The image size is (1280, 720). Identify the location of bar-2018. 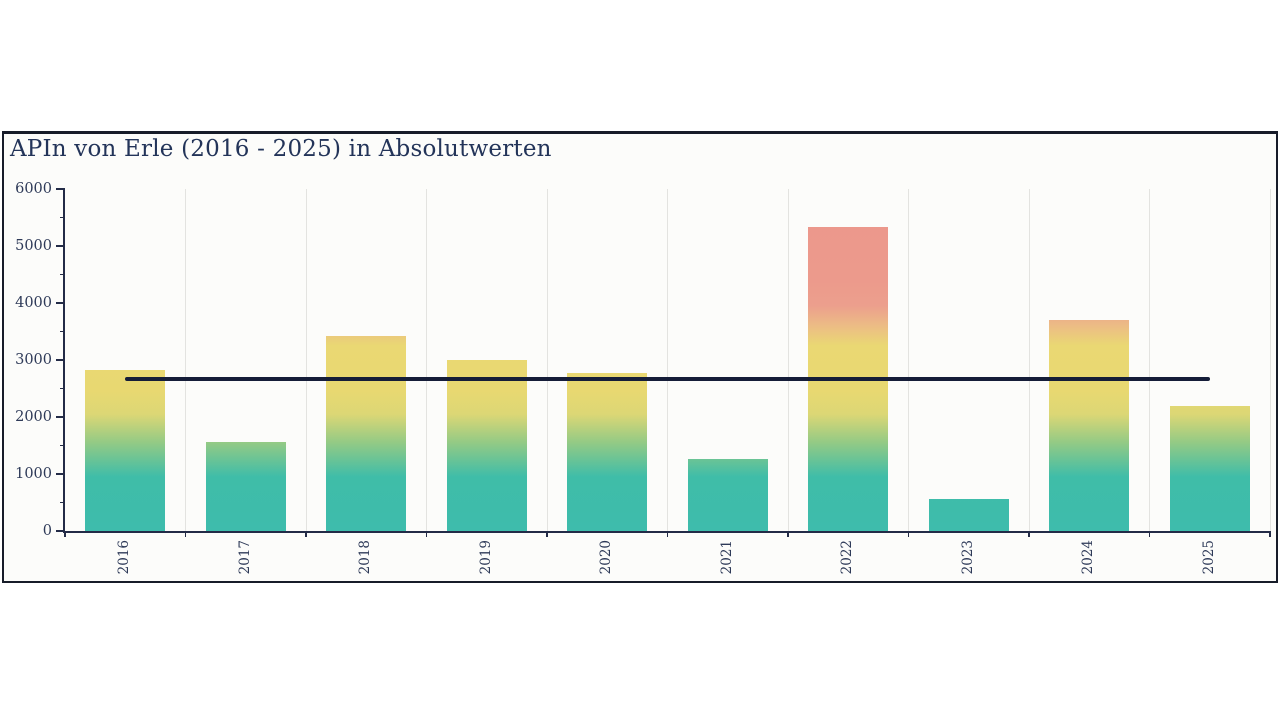
(366, 433).